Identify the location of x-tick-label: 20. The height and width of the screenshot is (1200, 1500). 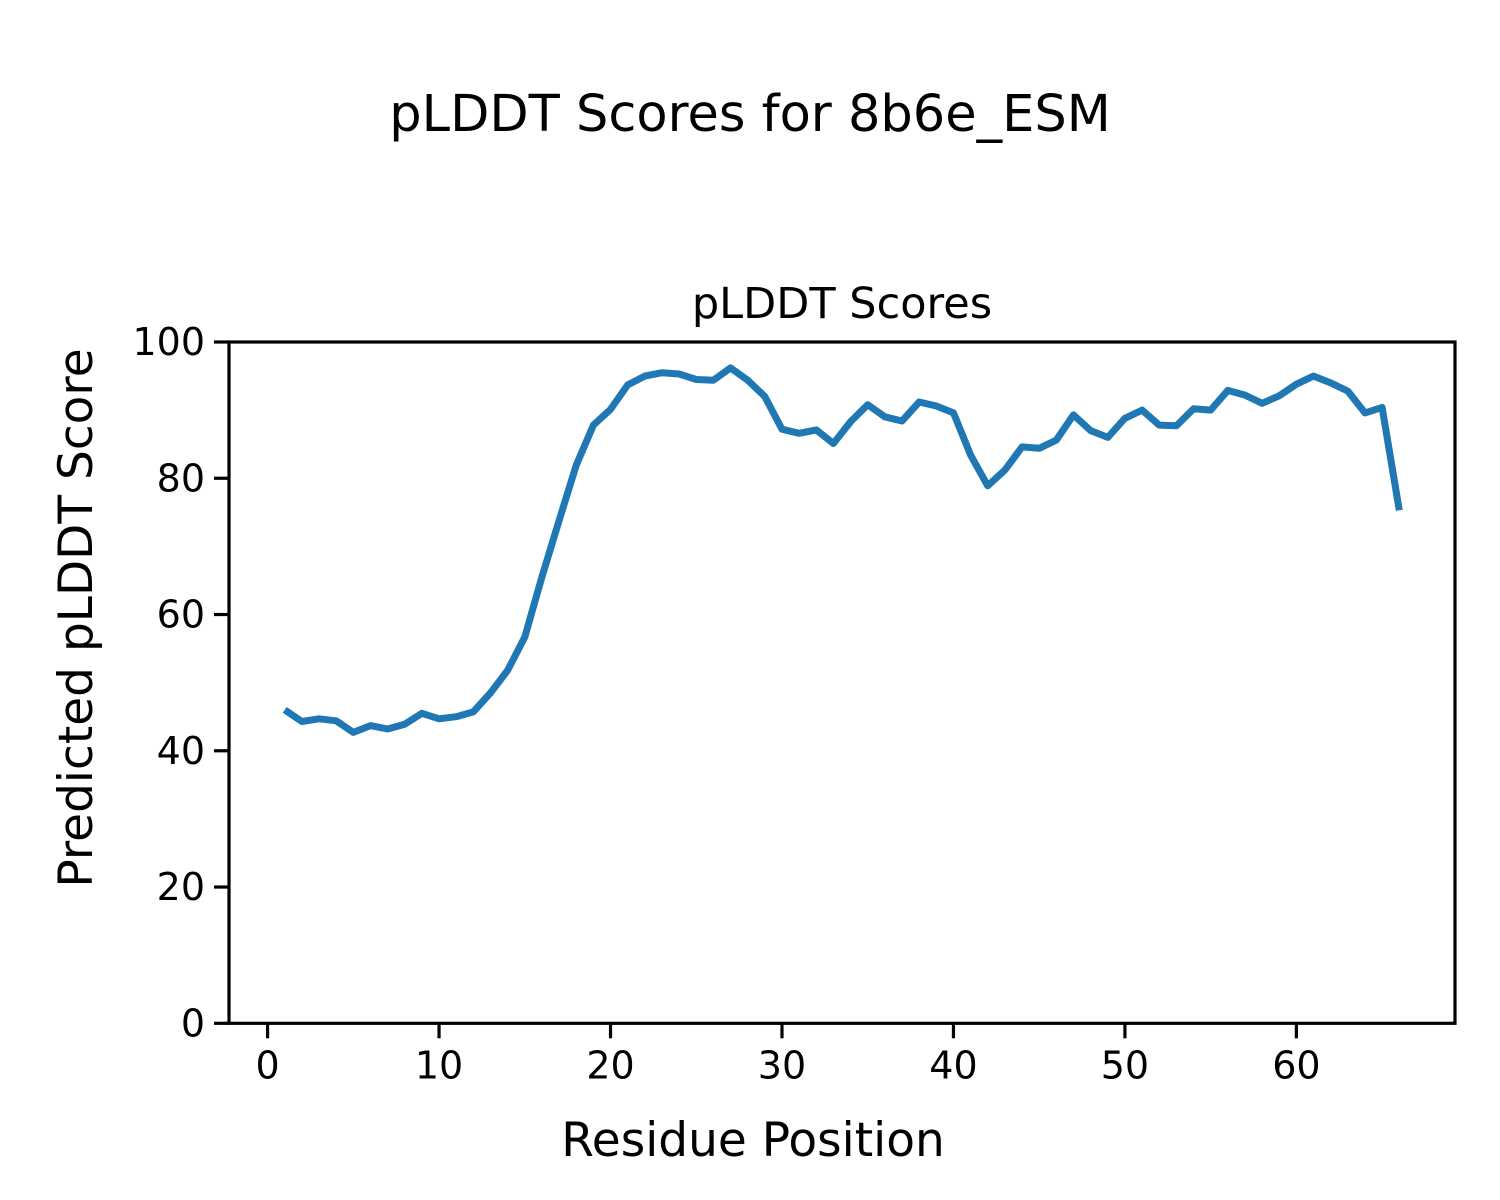
(610, 1065).